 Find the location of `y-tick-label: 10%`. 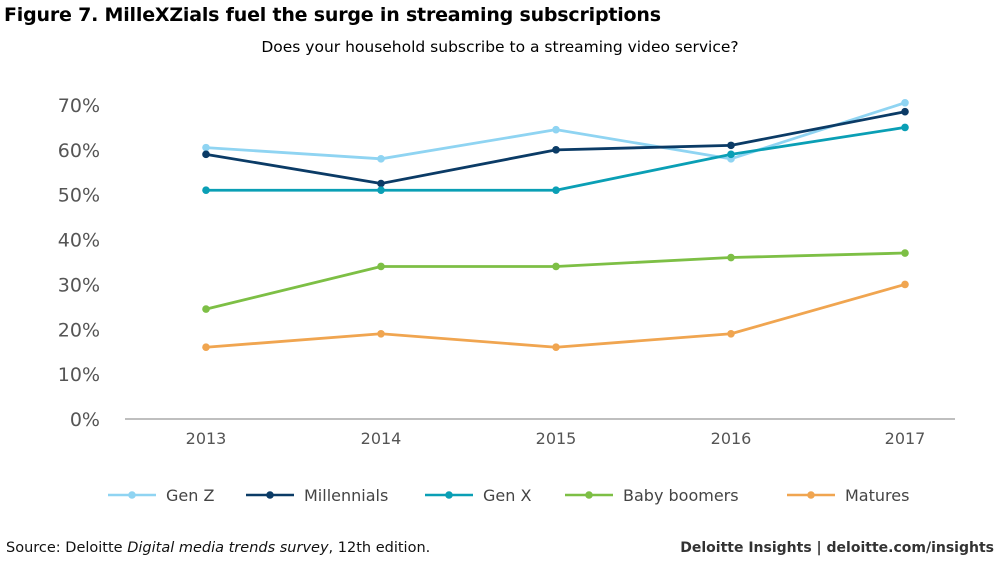

y-tick-label: 10% is located at coordinates (79, 375).